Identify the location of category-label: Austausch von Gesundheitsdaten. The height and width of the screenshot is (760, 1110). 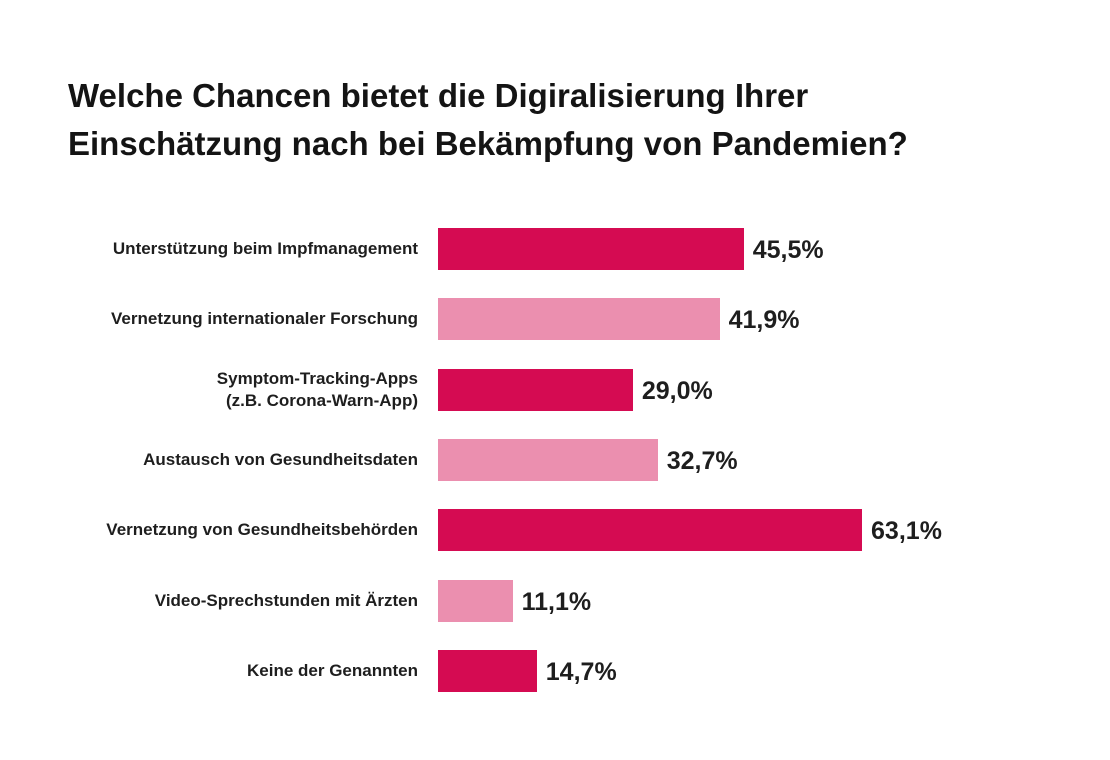
(218, 460).